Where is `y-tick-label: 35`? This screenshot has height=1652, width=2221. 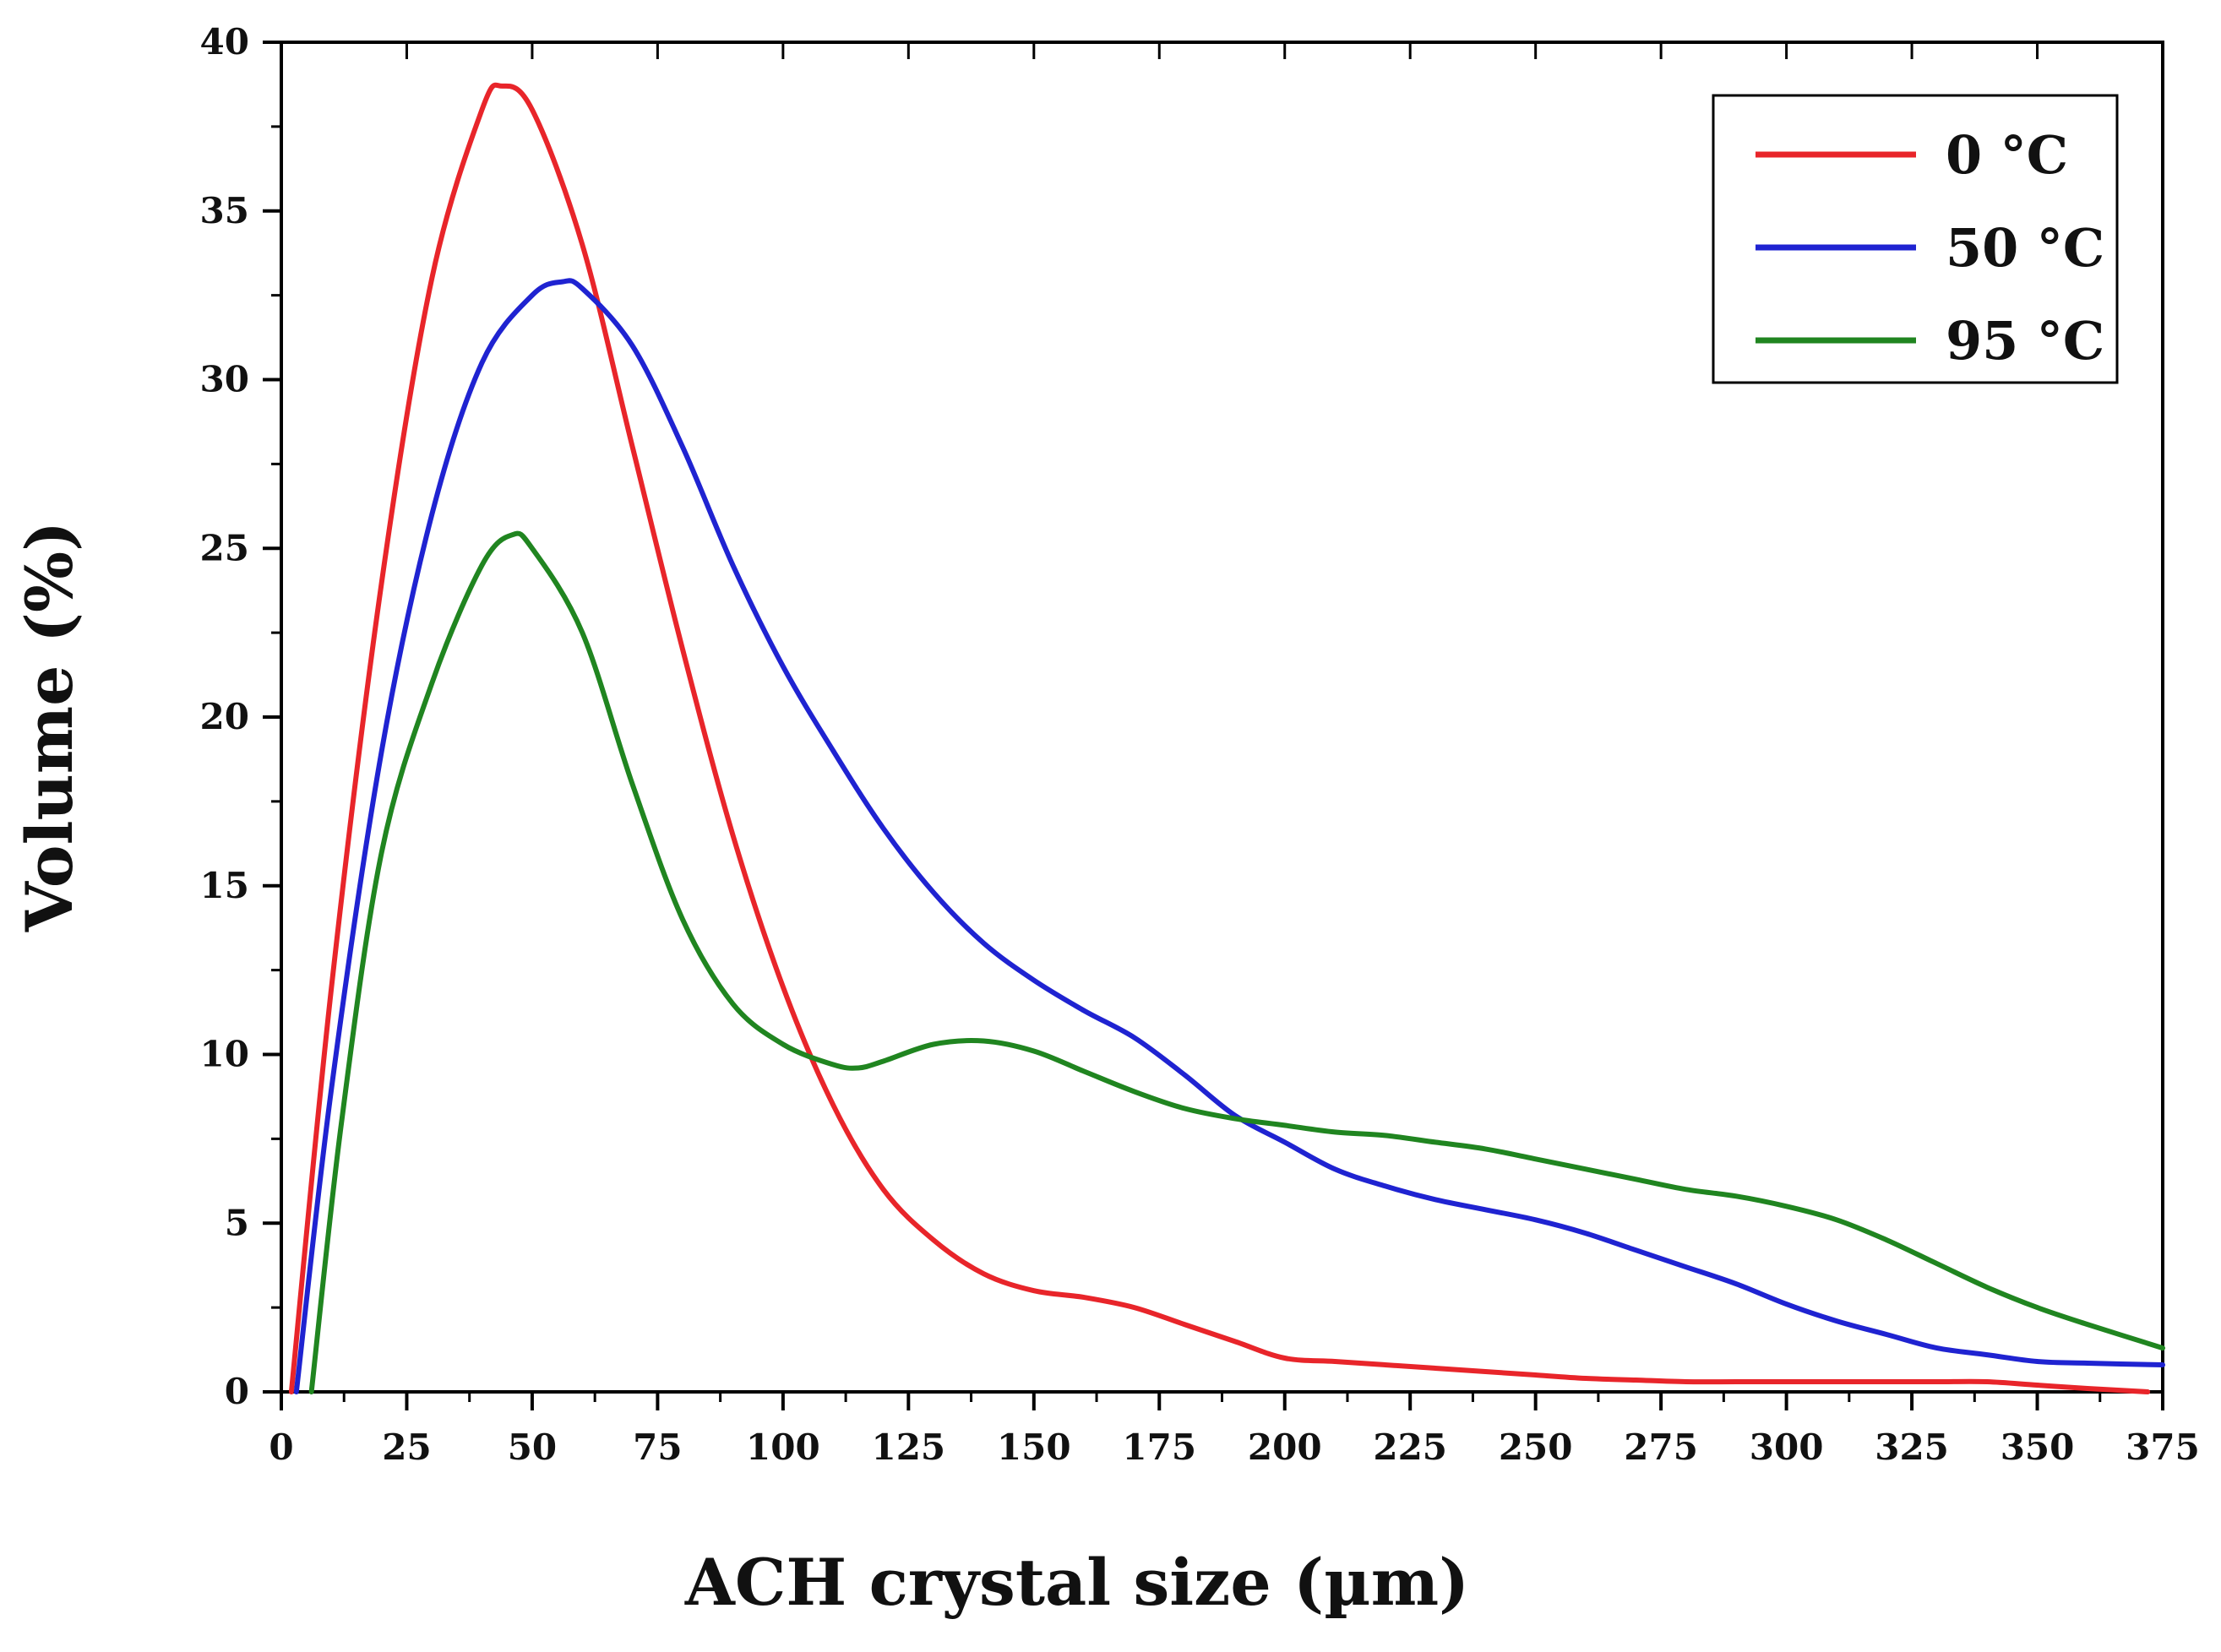
y-tick-label: 35 is located at coordinates (224, 210).